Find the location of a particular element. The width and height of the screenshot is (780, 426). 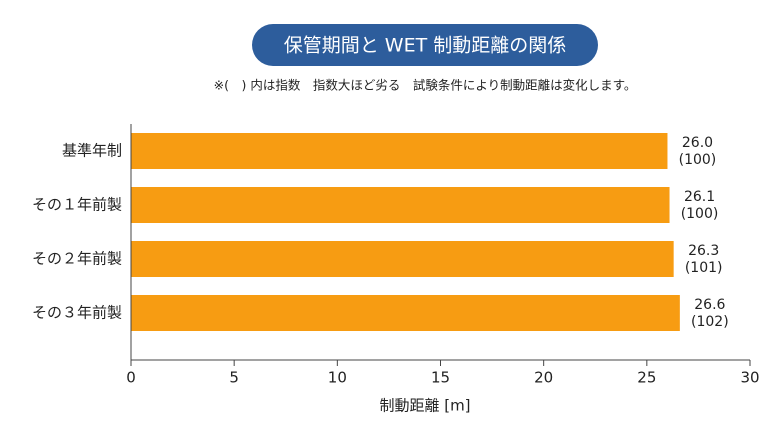

x-tick-label: 15 is located at coordinates (440, 378).